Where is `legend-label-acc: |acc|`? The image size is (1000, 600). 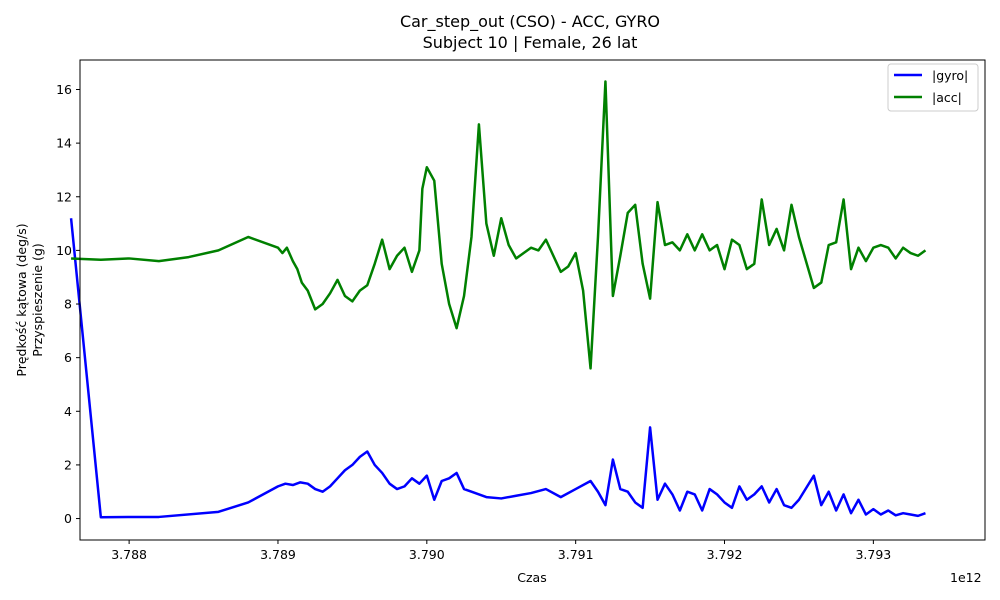
legend-label-acc: |acc| is located at coordinates (947, 97).